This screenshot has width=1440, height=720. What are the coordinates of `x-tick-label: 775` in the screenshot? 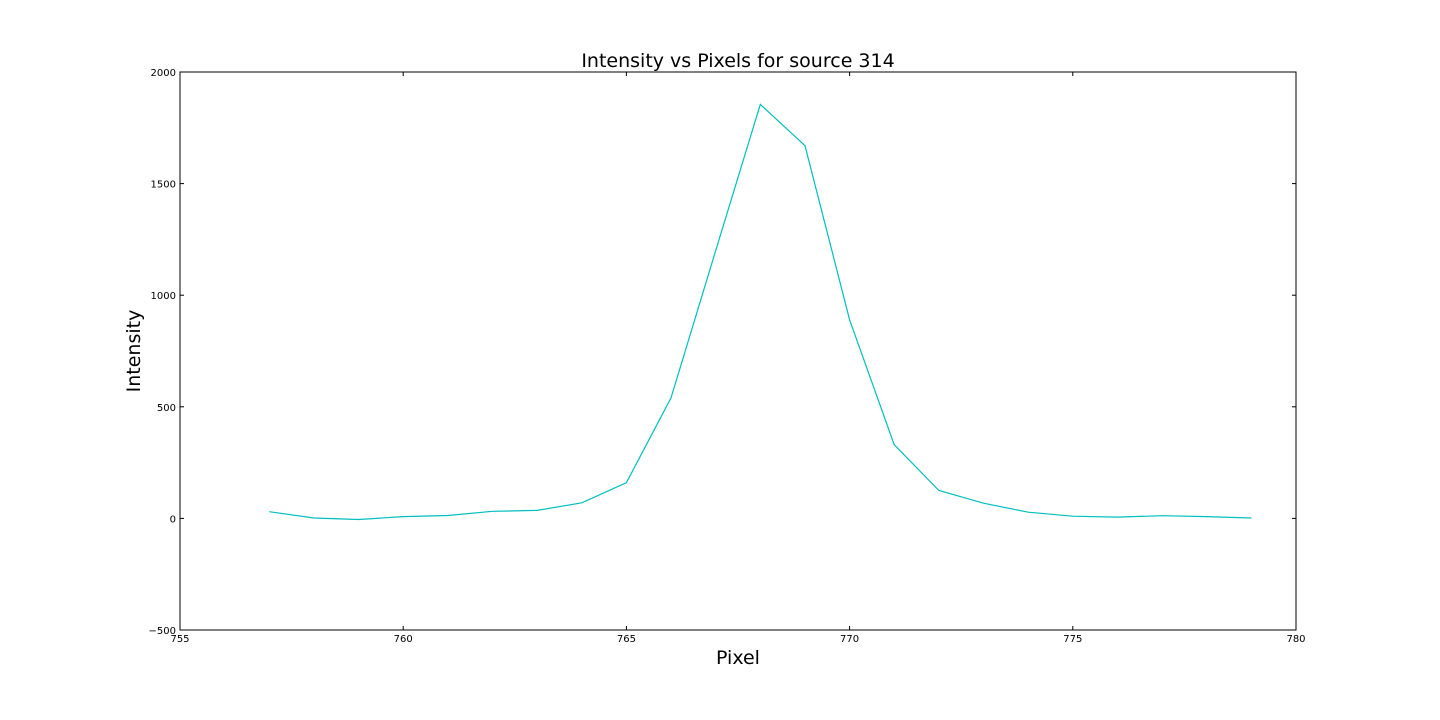 It's located at (1072, 639).